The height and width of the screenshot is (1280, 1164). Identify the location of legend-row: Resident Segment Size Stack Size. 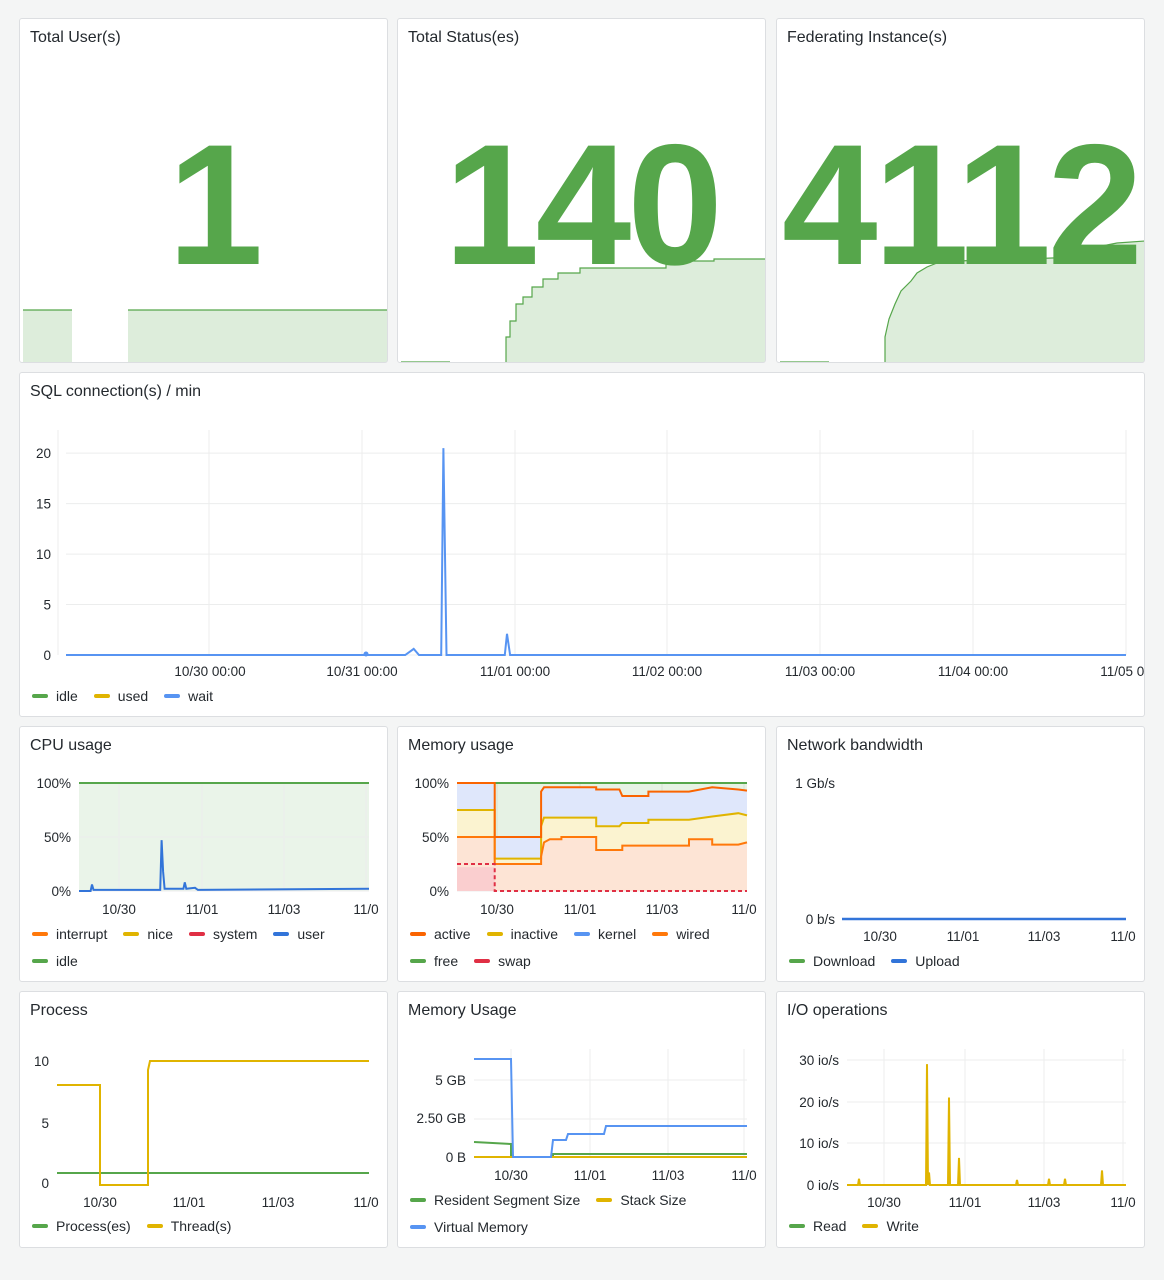
(548, 1199).